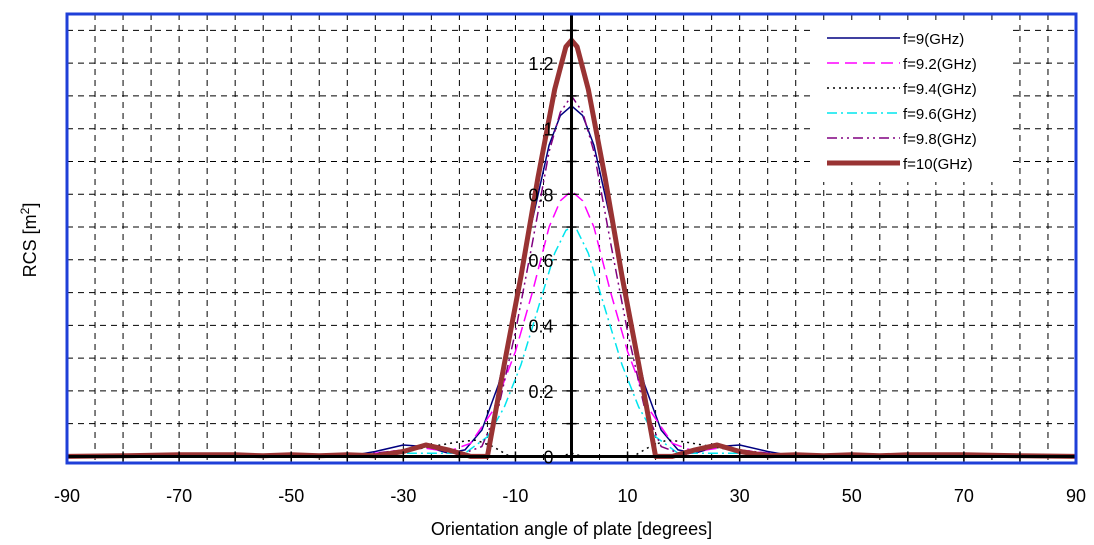 The height and width of the screenshot is (545, 1094). What do you see at coordinates (964, 496) in the screenshot?
I see `x-tick-label: 70` at bounding box center [964, 496].